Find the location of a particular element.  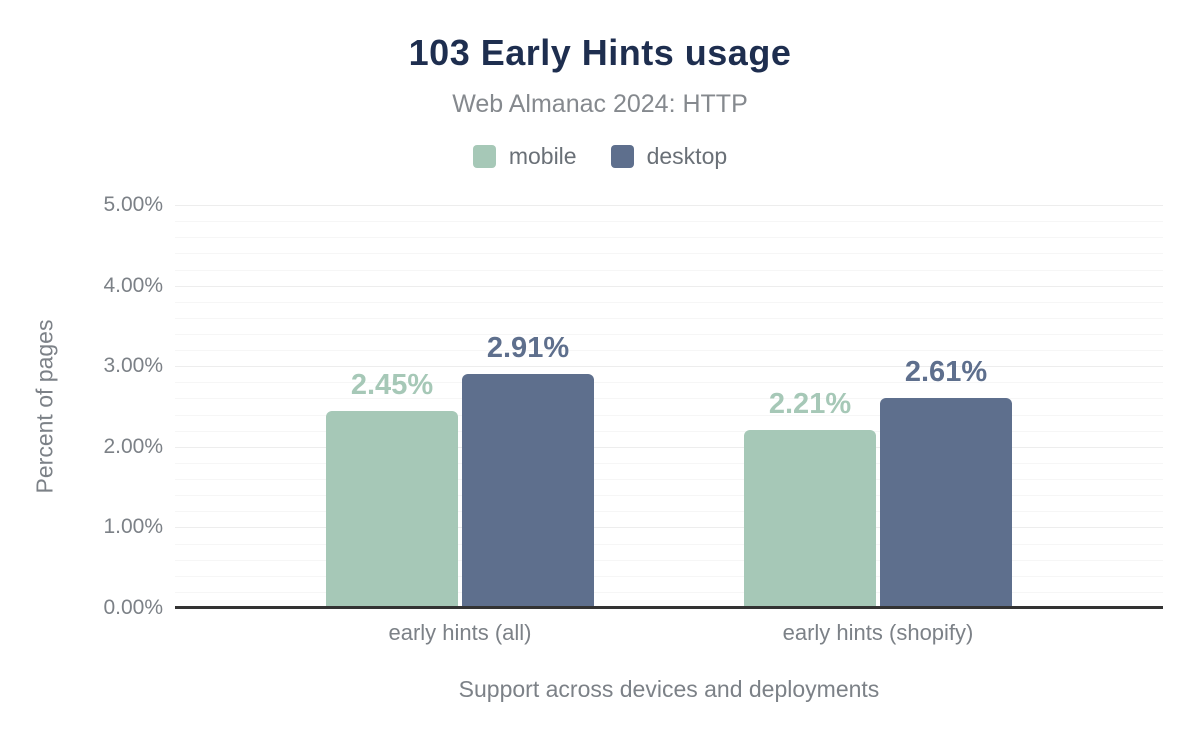

y-tick-label: 3.00% is located at coordinates (133, 366).